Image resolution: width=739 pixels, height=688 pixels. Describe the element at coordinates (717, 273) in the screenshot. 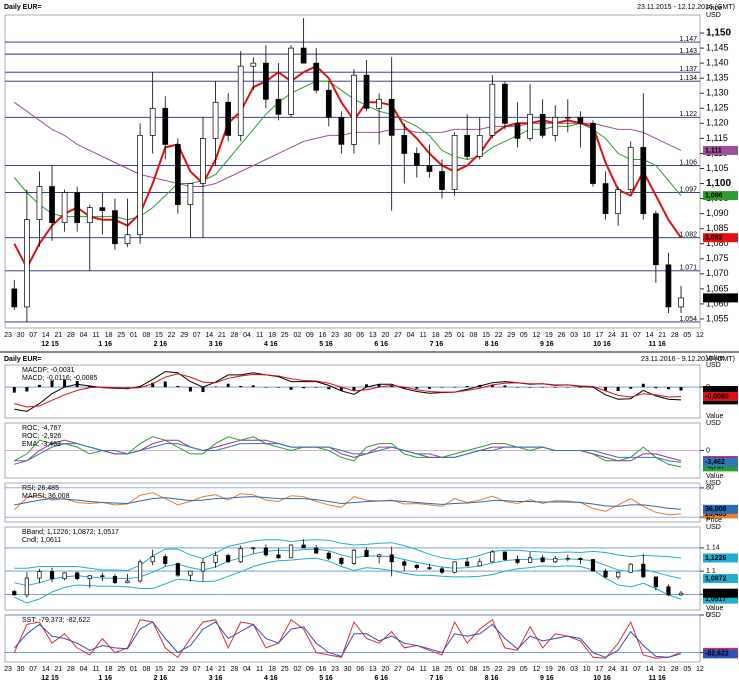

I see `y-tick-label: 1,070` at that location.